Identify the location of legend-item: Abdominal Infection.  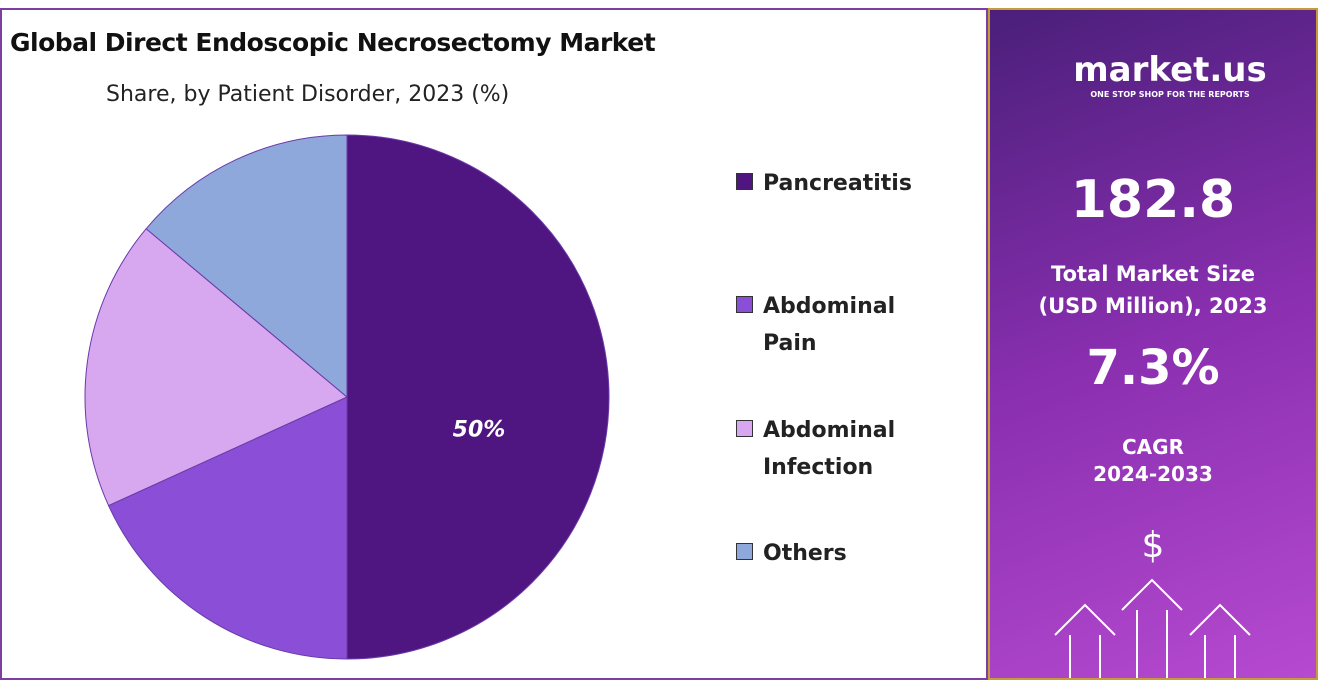
(839, 449).